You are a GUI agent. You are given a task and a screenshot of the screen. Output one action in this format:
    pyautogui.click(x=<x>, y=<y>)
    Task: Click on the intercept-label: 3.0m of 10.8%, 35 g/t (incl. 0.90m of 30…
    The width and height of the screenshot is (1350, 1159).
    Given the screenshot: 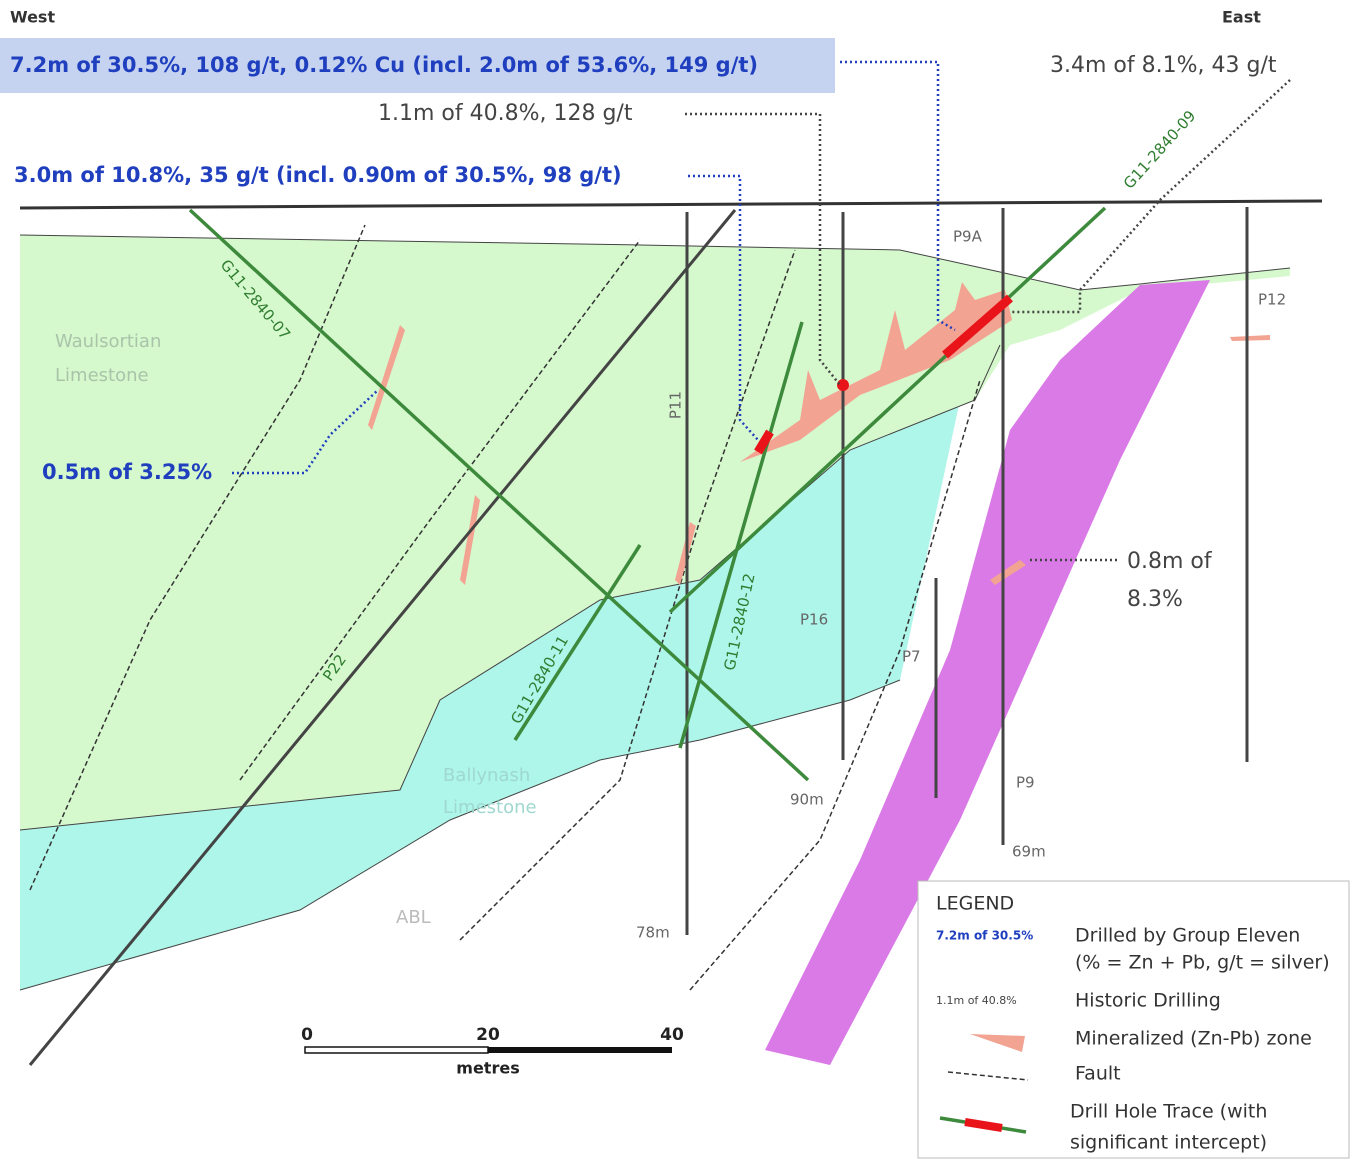 What is the action you would take?
    pyautogui.click(x=318, y=175)
    